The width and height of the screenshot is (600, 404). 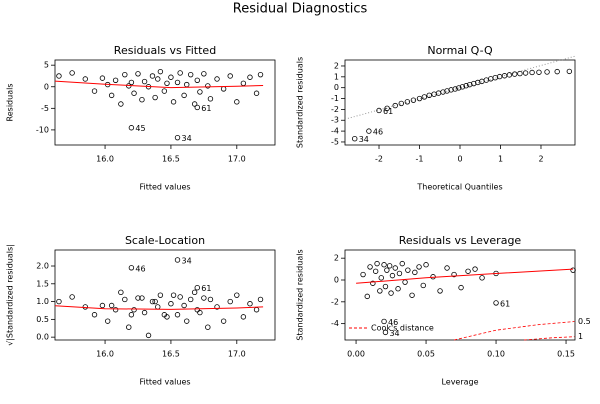 I want to click on x-tick-label: -1, so click(x=420, y=159).